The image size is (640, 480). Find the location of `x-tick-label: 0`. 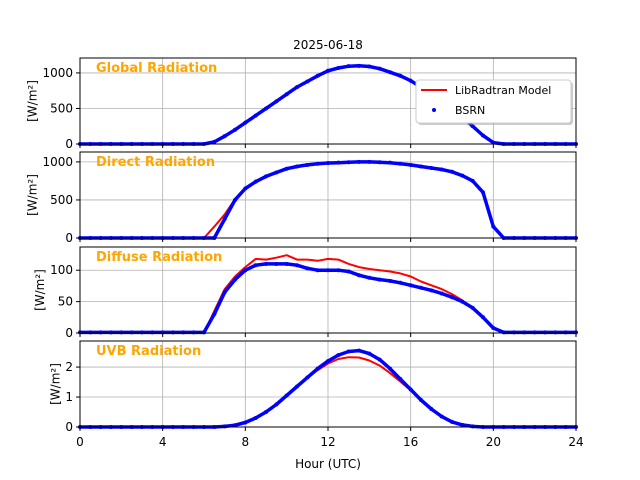

x-tick-label: 0 is located at coordinates (80, 442).